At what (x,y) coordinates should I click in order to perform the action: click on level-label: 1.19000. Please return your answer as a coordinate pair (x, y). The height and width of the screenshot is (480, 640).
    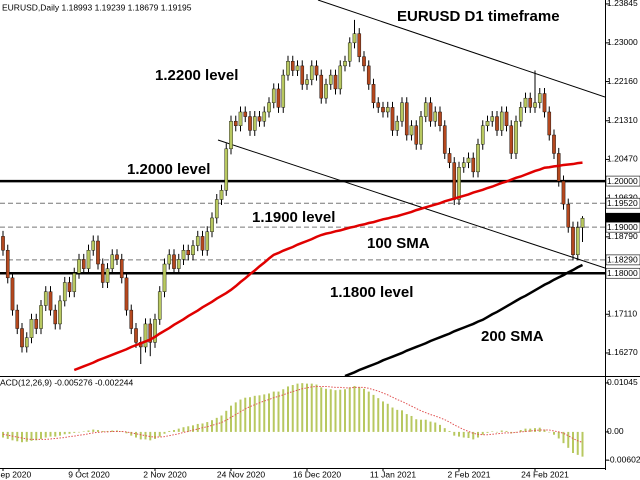
    Looking at the image, I should click on (622, 227).